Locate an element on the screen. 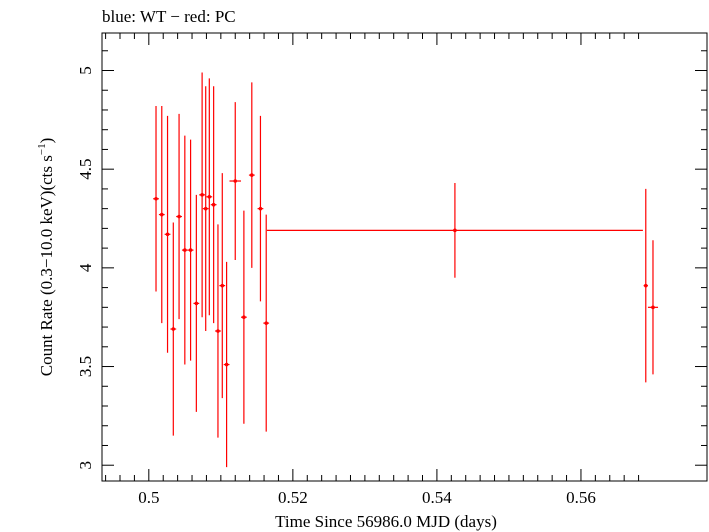 The image size is (709, 532). y-axis-label: Count Rate (0.3−10.0 keV)(cts s−1) is located at coordinates (46, 257).